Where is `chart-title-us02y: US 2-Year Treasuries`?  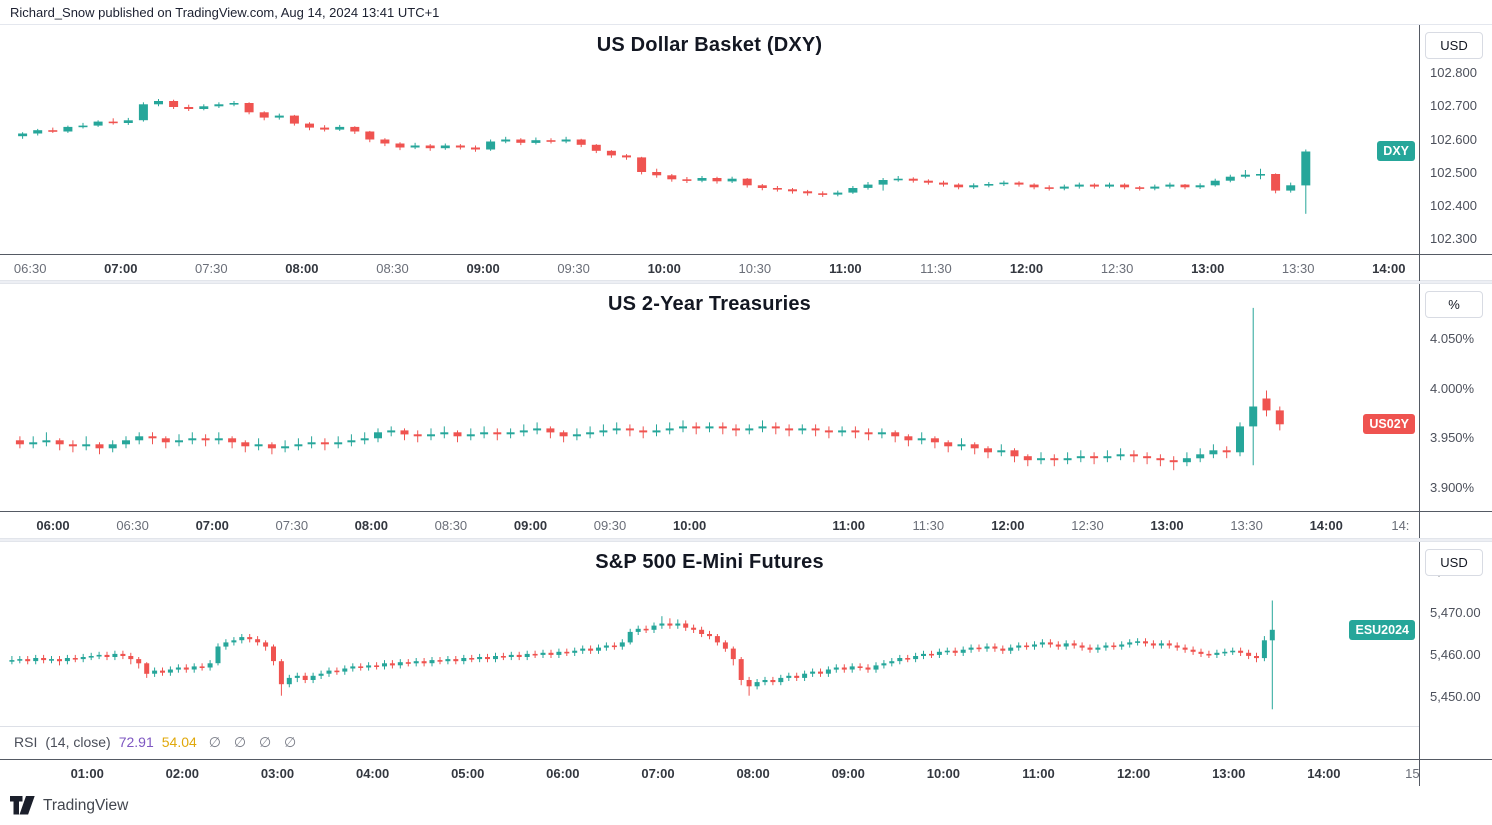
chart-title-us02y: US 2-Year Treasuries is located at coordinates (709, 304).